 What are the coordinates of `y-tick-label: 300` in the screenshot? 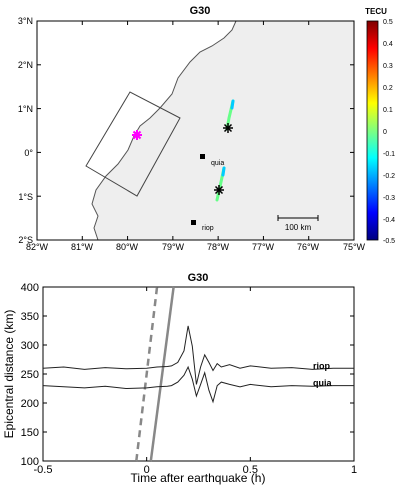 It's located at (30, 346).